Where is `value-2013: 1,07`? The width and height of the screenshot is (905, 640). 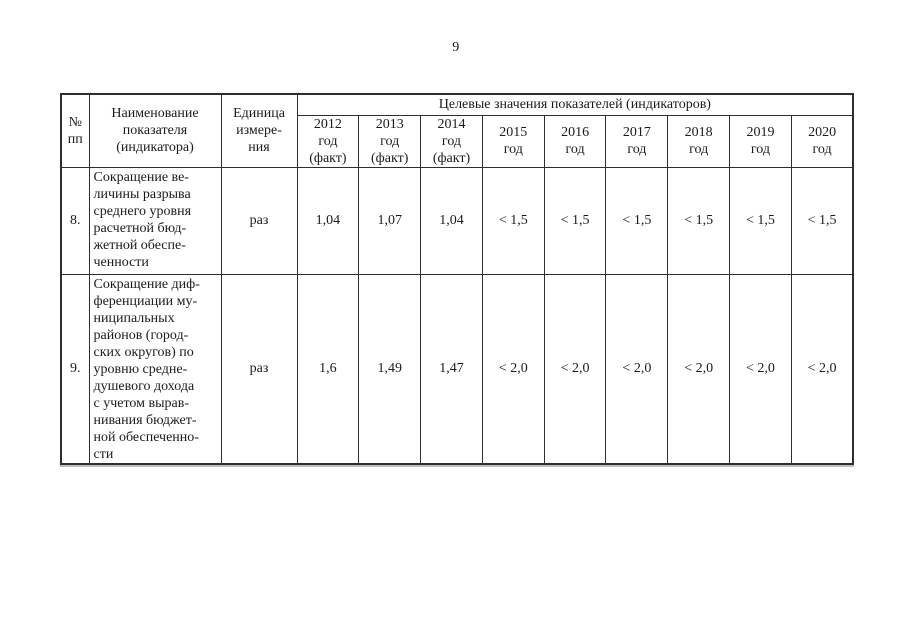 value-2013: 1,07 is located at coordinates (390, 220).